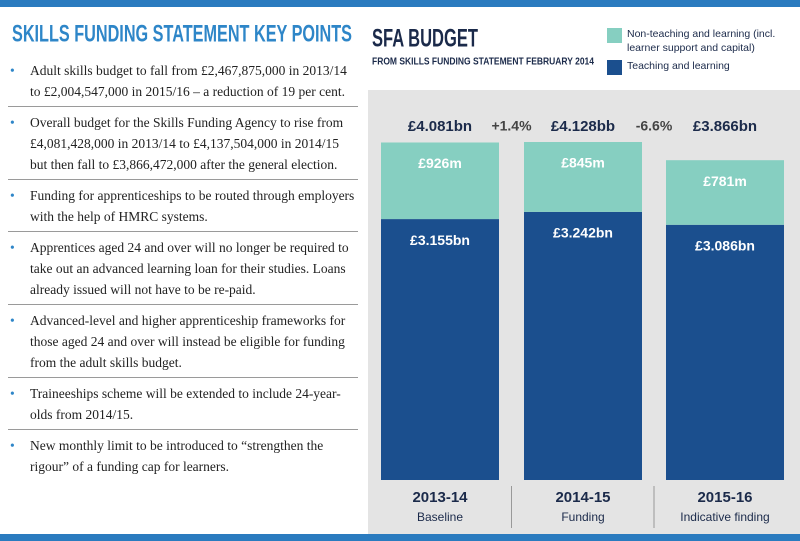  What do you see at coordinates (724, 497) in the screenshot?
I see `category-label: 2015-16` at bounding box center [724, 497].